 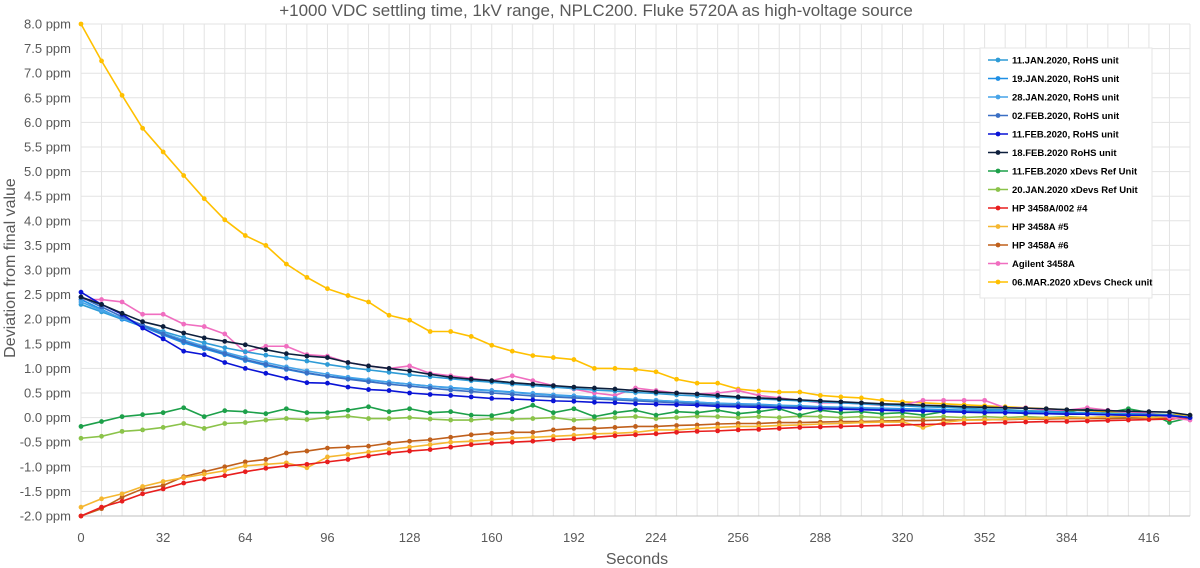 What do you see at coordinates (47, 147) in the screenshot?
I see `y-tick-label: 5.5 ppm` at bounding box center [47, 147].